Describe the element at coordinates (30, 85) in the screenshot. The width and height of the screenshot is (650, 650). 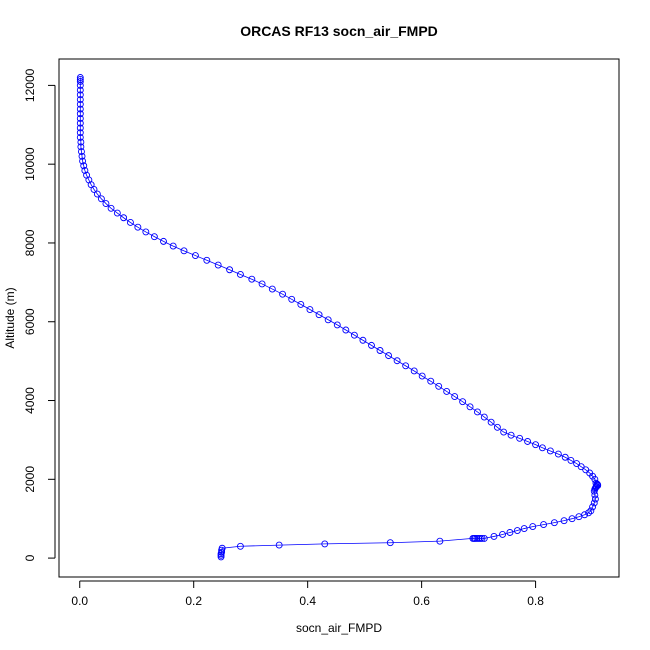
I see `y-tick-label: 12000` at that location.